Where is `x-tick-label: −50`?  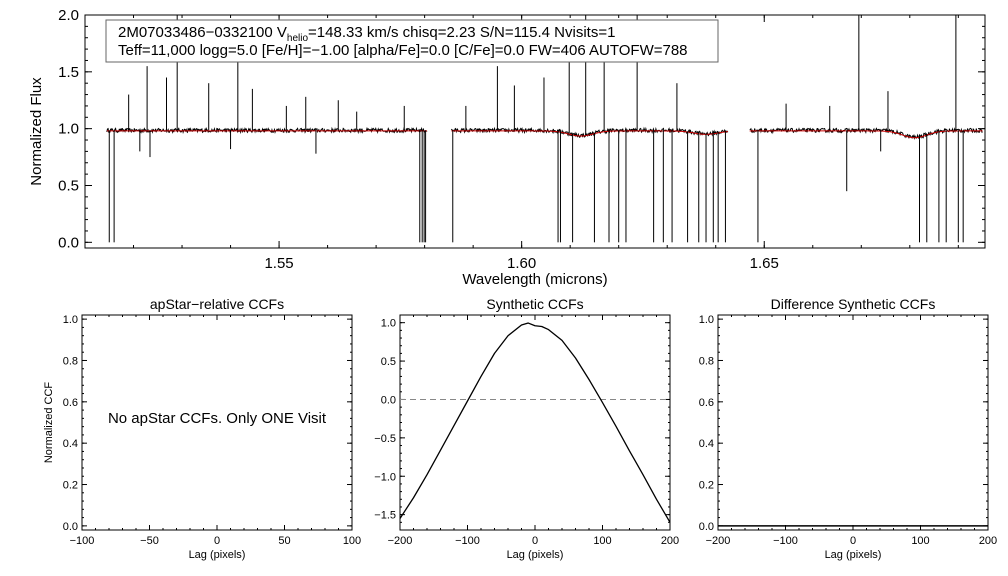 x-tick-label: −50 is located at coordinates (149, 541).